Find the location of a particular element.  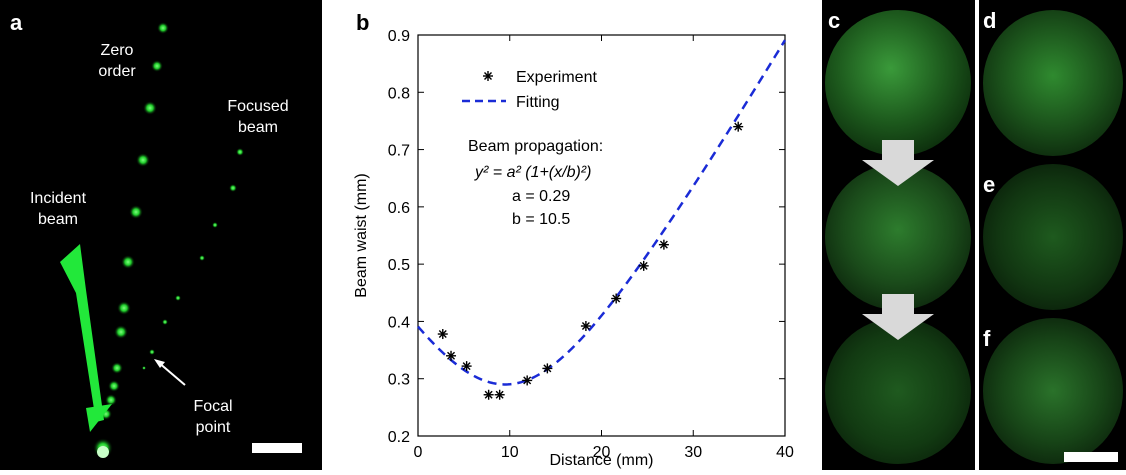

panel-label-c: c is located at coordinates (834, 20).